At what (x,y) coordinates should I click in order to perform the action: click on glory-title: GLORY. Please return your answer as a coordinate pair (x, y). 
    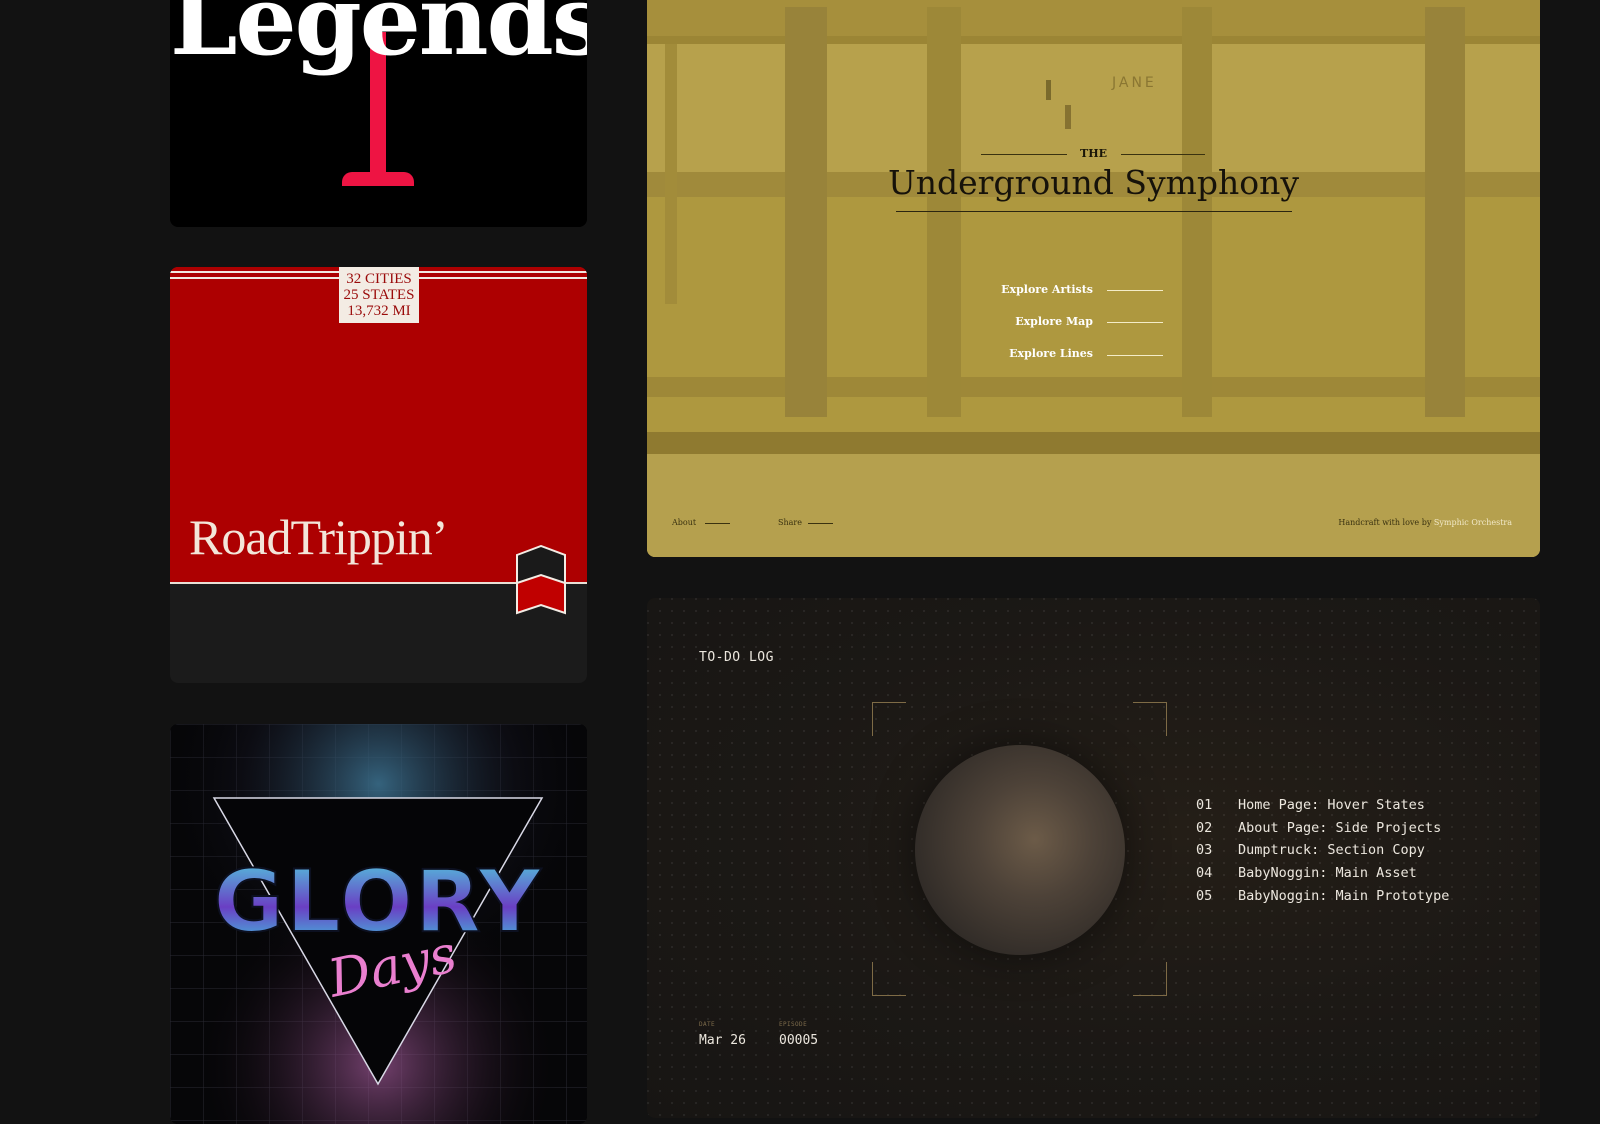
    Looking at the image, I should click on (377, 902).